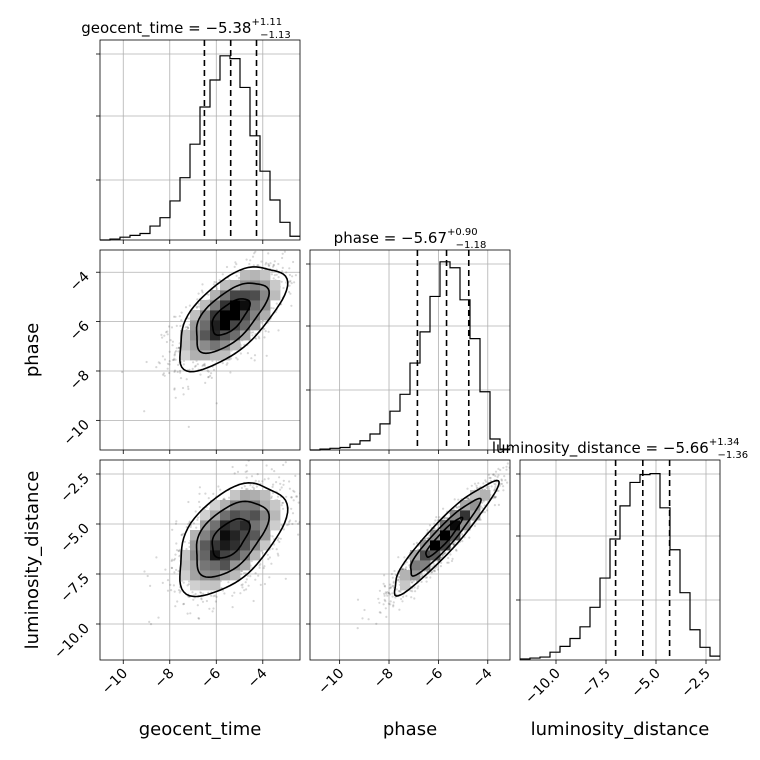 The width and height of the screenshot is (760, 760). Describe the element at coordinates (80, 381) in the screenshot. I see `y-tick-label: −8` at that location.